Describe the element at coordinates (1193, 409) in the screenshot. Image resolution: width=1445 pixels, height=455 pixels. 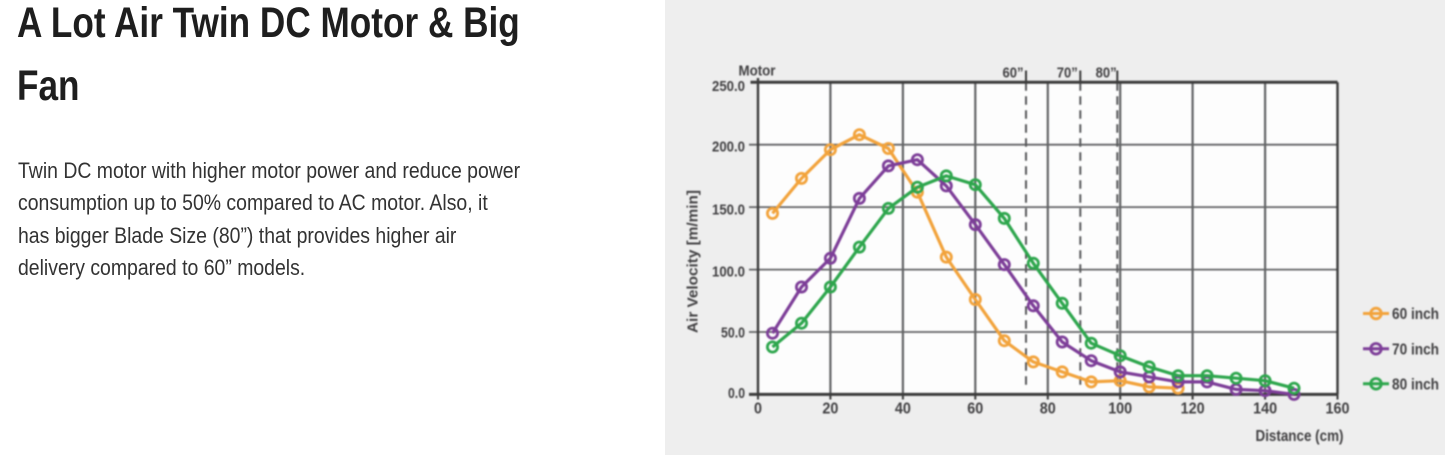
I see `svg-text: 120` at that location.